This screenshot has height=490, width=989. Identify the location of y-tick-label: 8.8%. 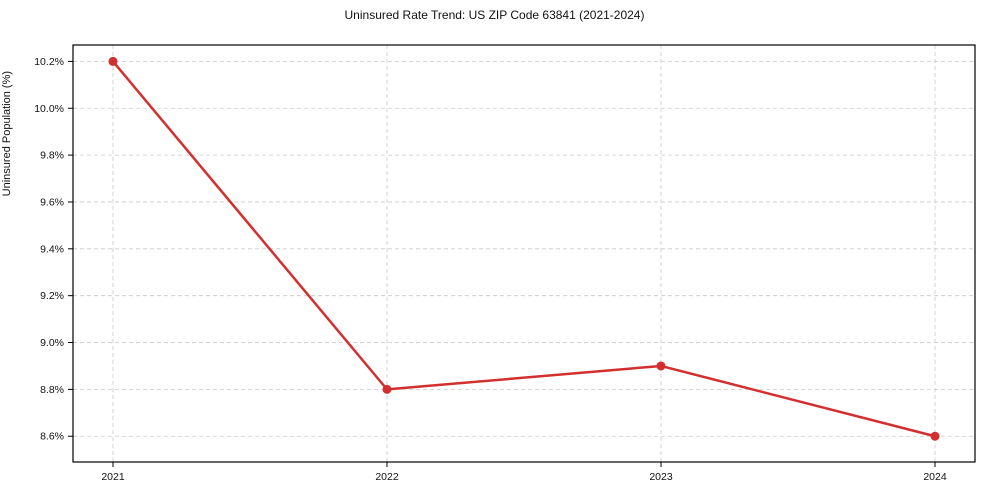
(52, 390).